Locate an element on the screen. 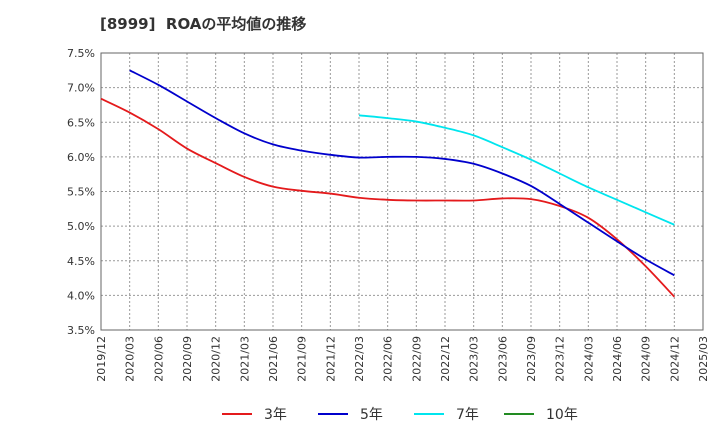 This screenshot has width=720, height=440. y-tick-label: 4.5% is located at coordinates (81, 261).